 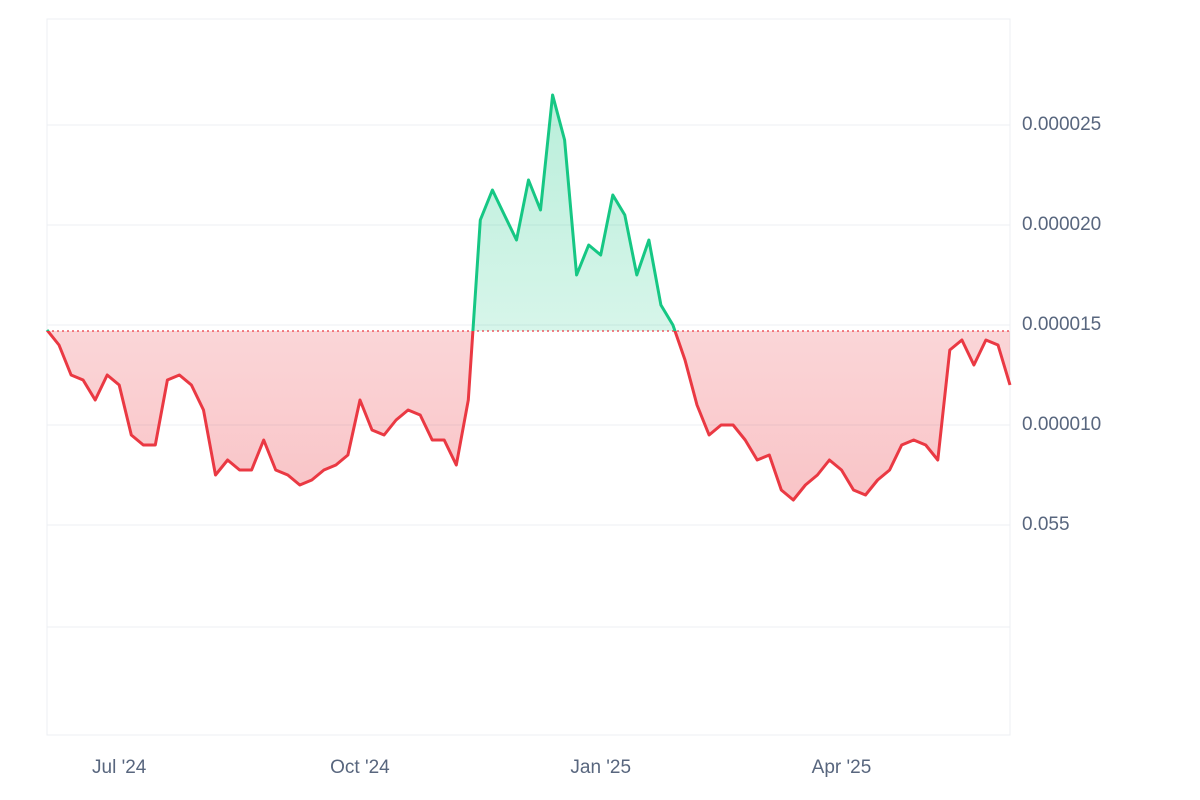 What do you see at coordinates (842, 767) in the screenshot?
I see `x-tick-label: Apr '25` at bounding box center [842, 767].